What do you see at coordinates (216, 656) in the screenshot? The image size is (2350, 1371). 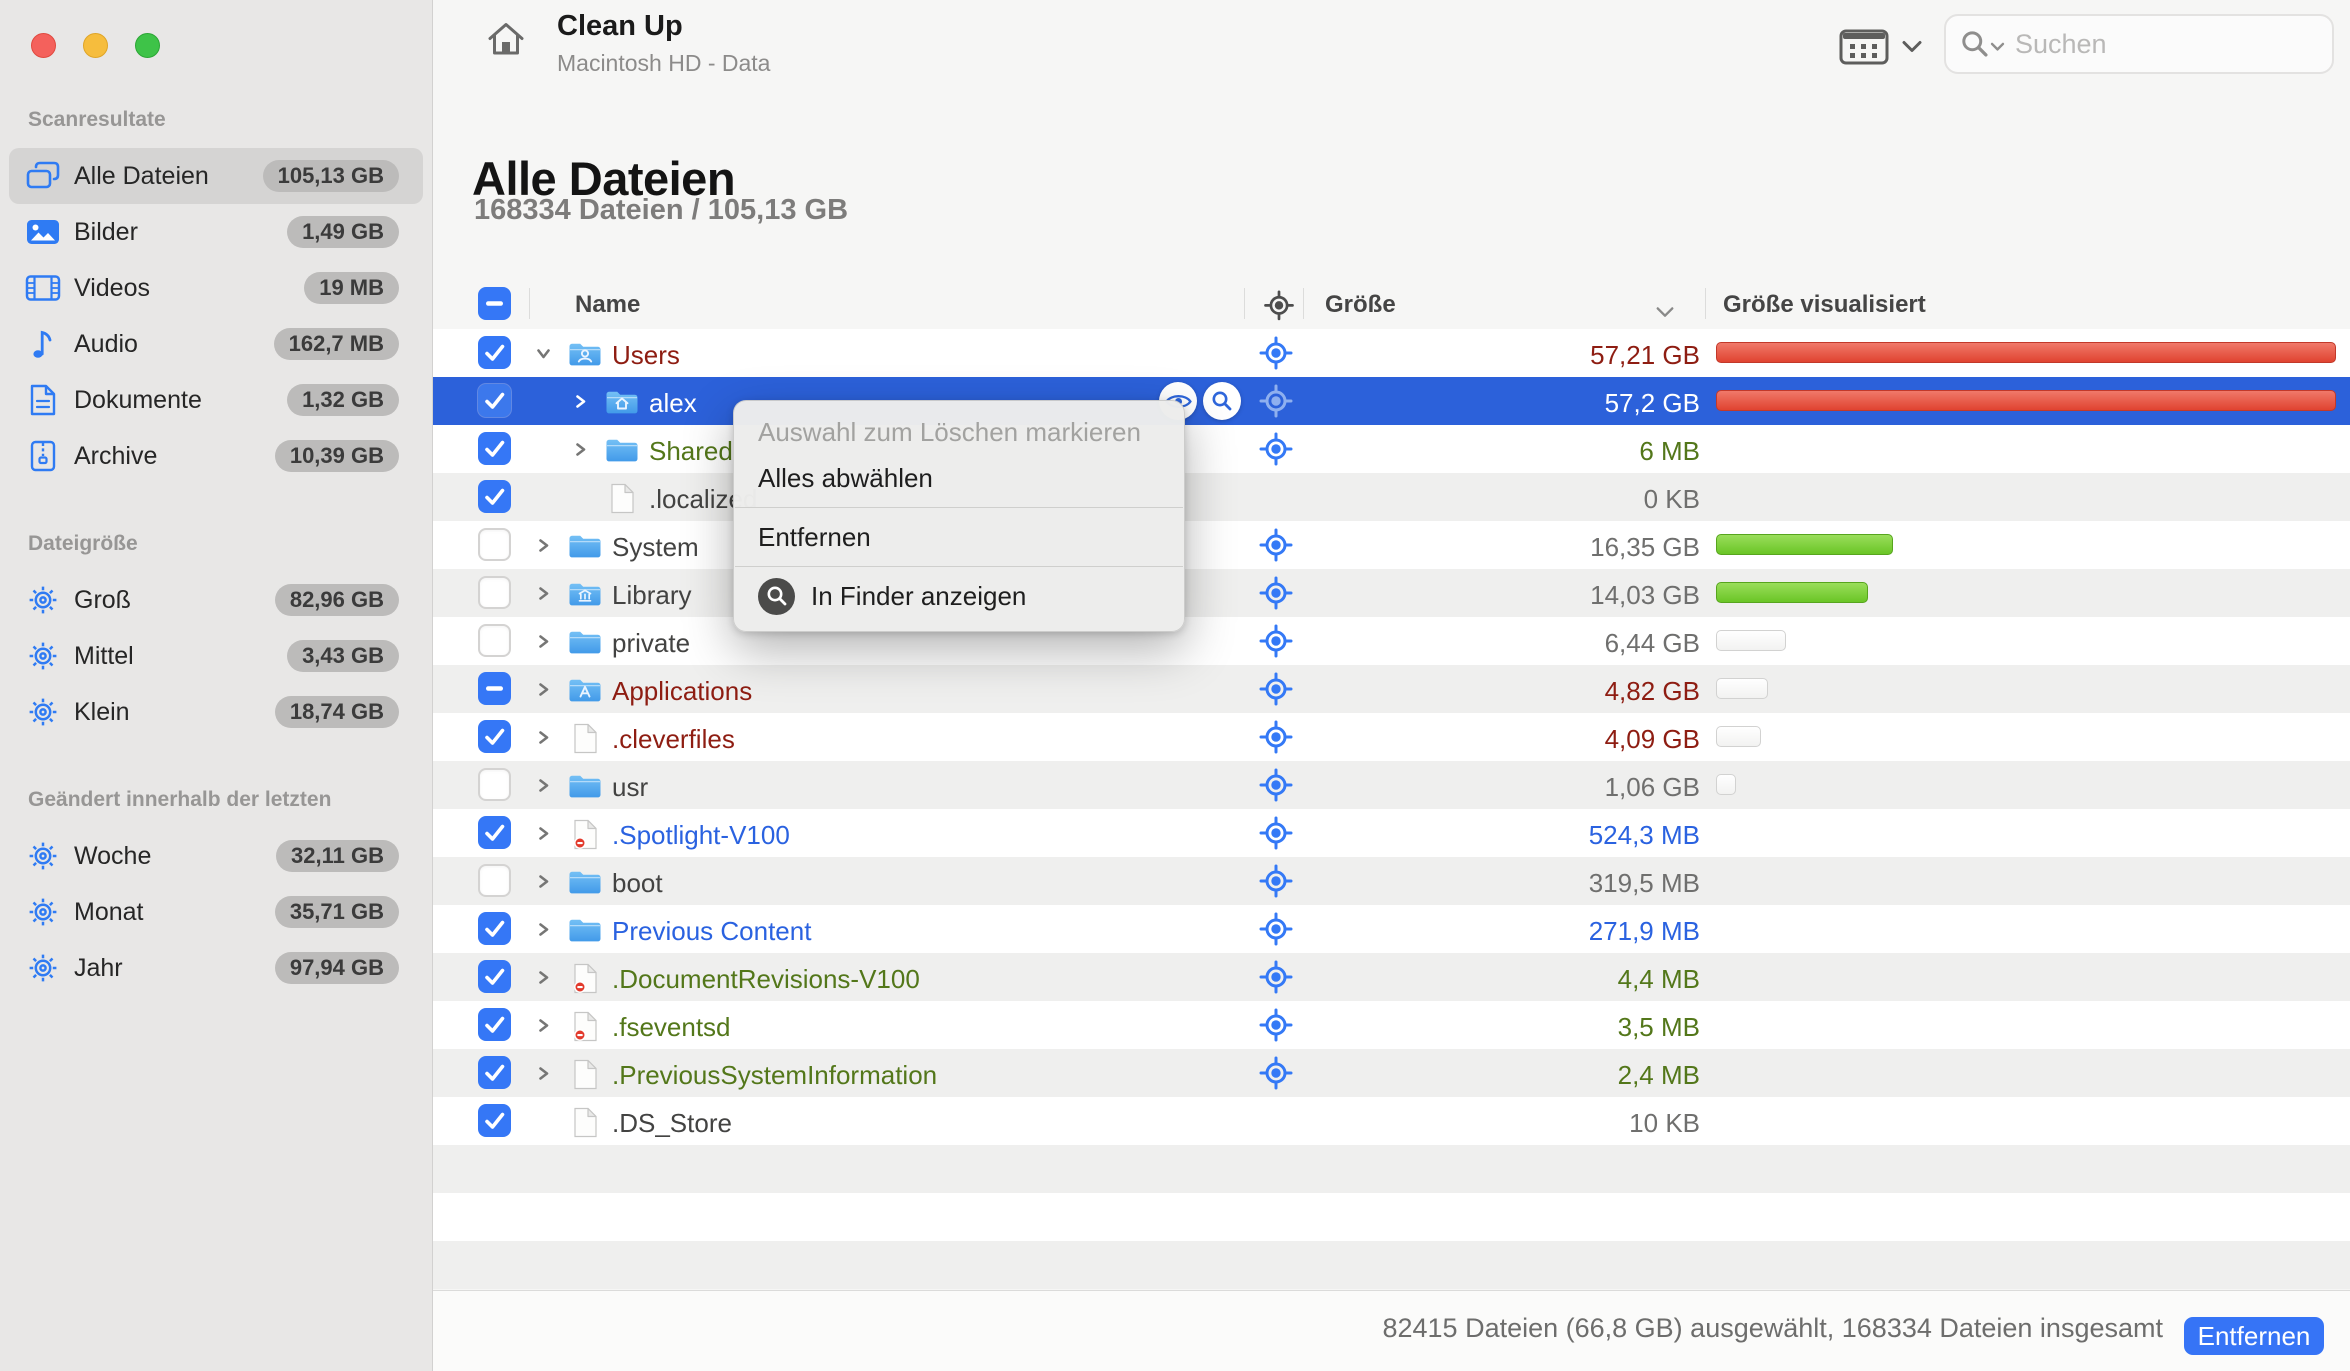 I see `sidebar-item-mittel: Mittel 3,43 GB` at bounding box center [216, 656].